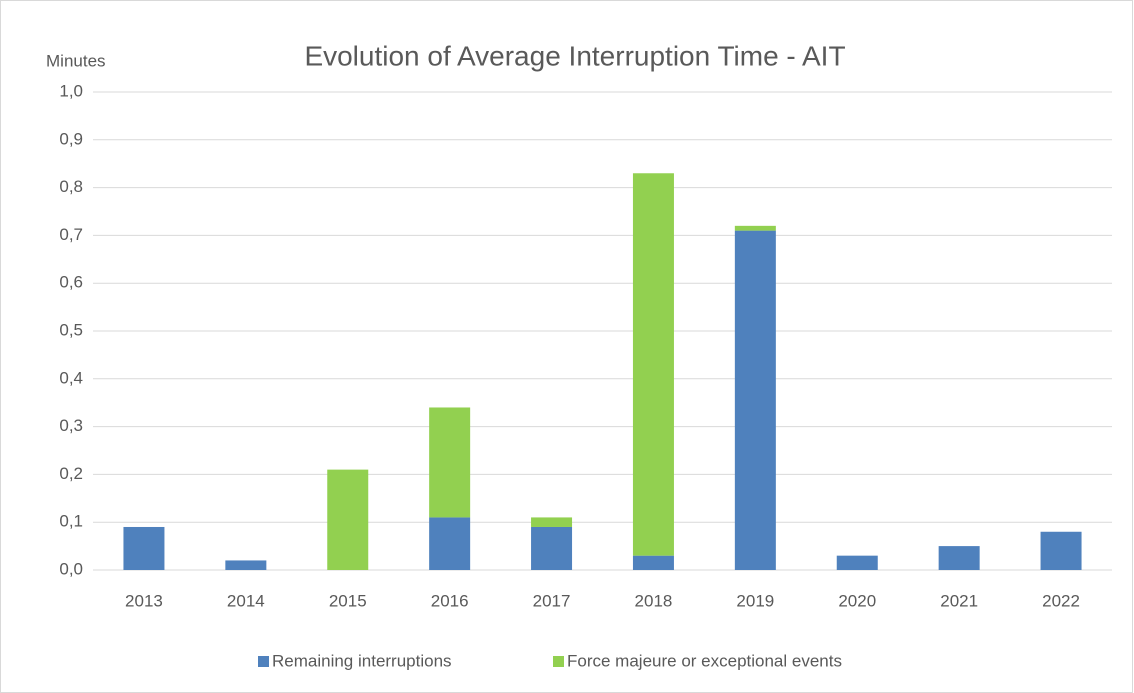  I want to click on x-tick-label: 2018, so click(654, 600).